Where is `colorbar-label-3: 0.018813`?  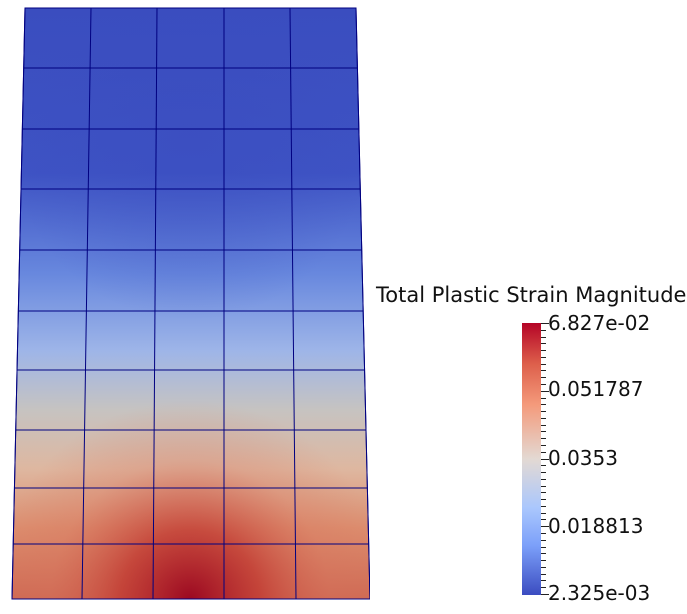 colorbar-label-3: 0.018813 is located at coordinates (596, 526).